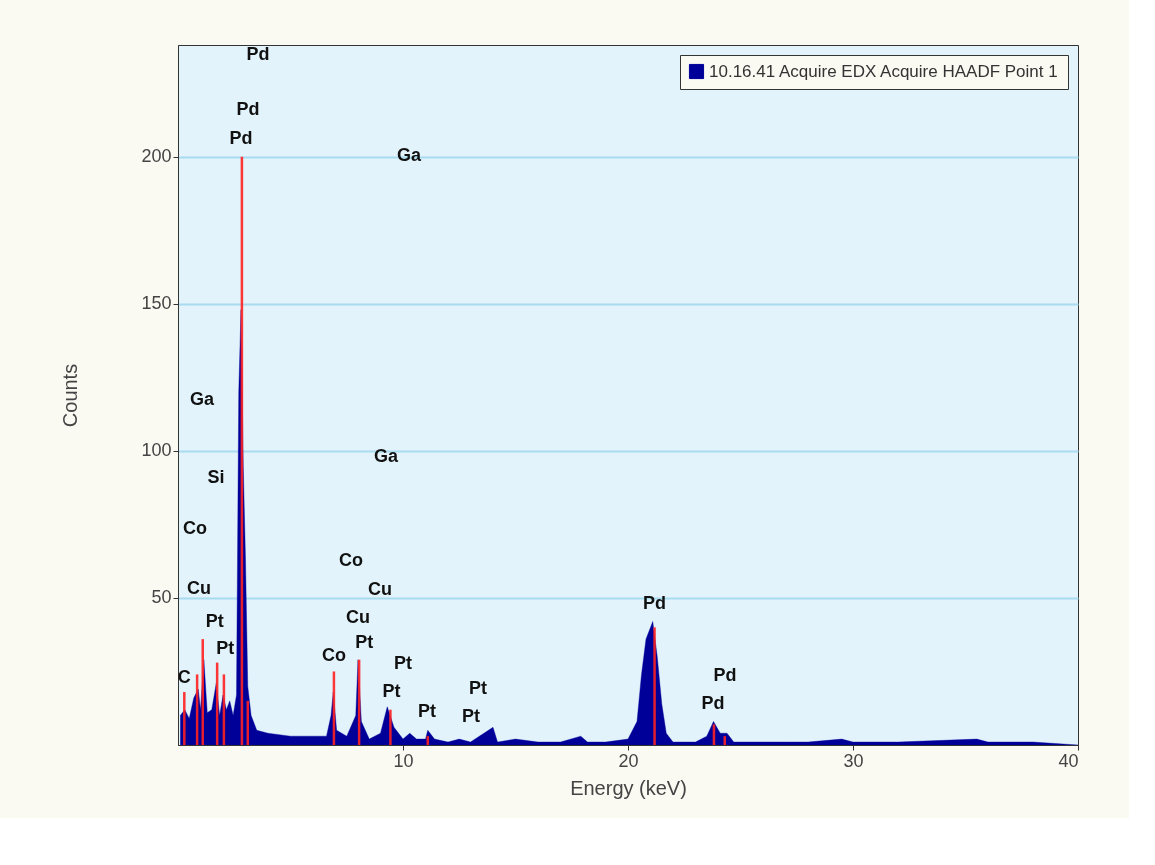 The image size is (1155, 865). What do you see at coordinates (403, 760) in the screenshot?
I see `x-tick-label: 10` at bounding box center [403, 760].